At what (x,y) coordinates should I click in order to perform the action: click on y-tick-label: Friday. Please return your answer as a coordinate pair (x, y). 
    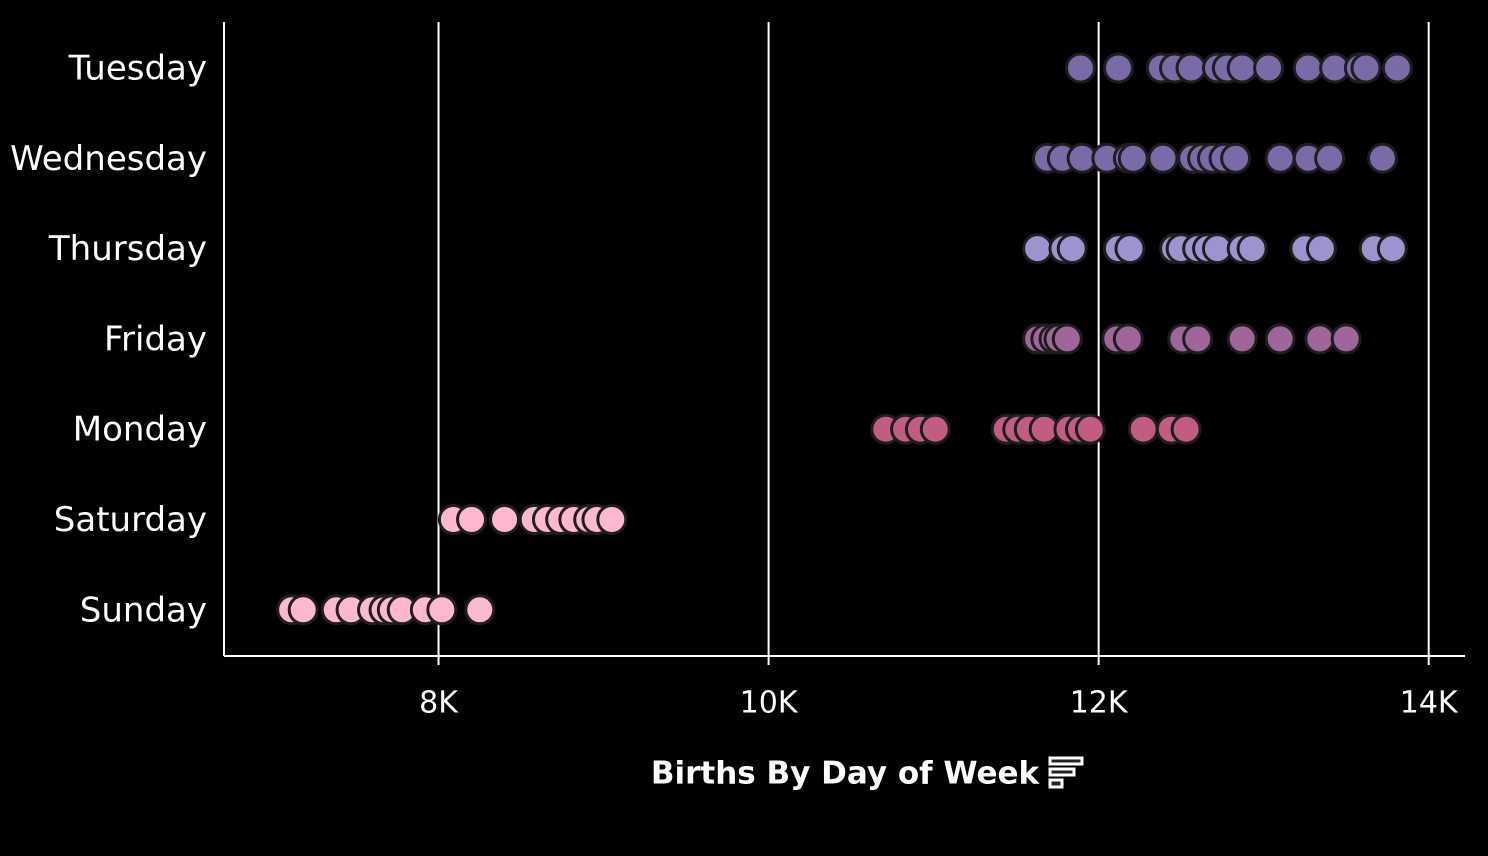
    Looking at the image, I should click on (155, 339).